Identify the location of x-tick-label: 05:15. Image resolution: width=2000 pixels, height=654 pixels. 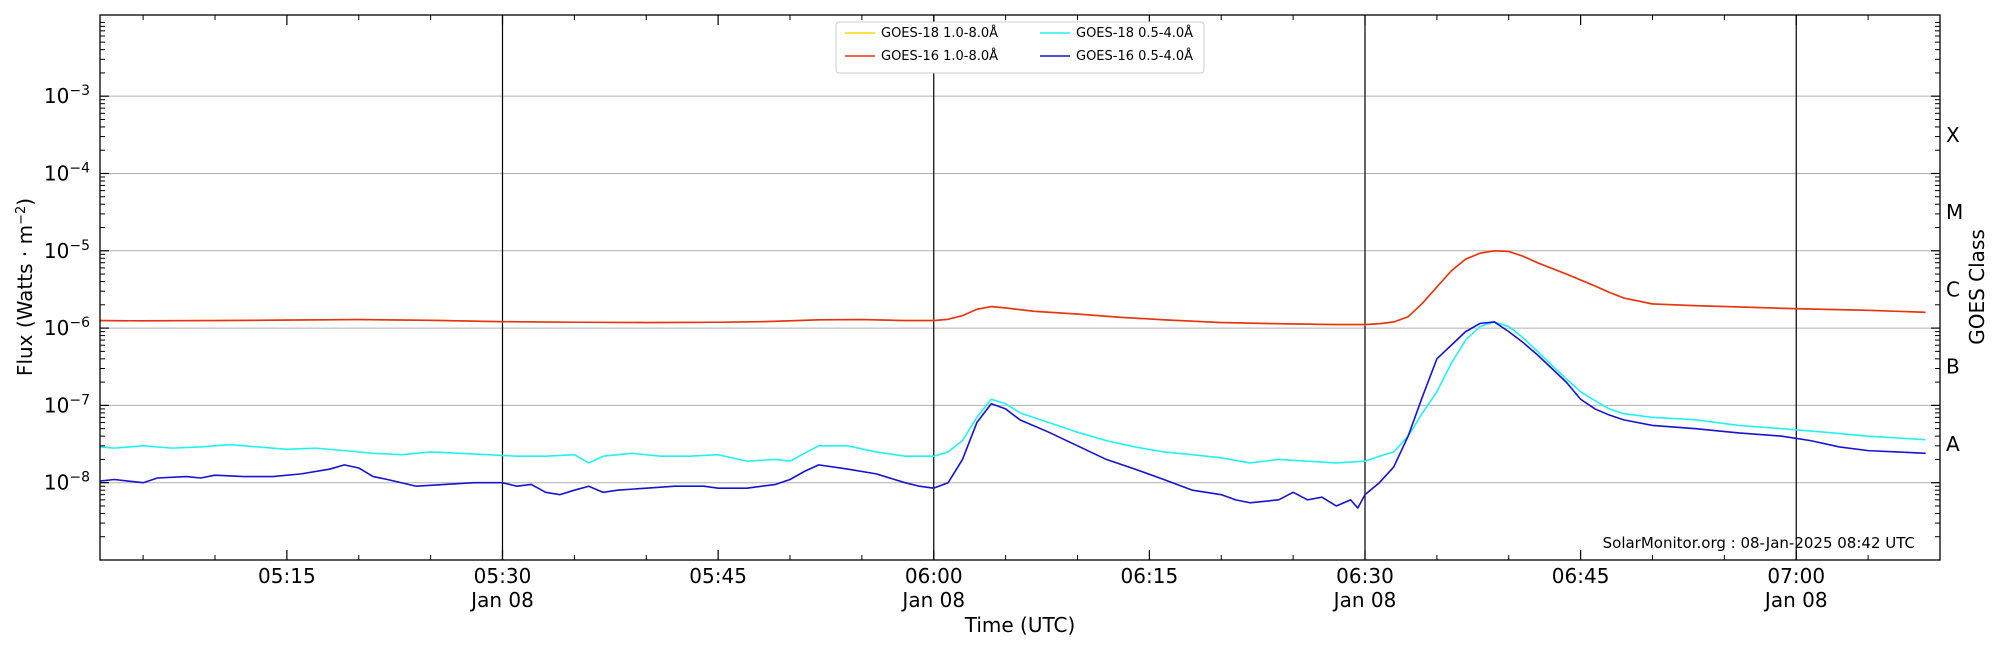
(287, 576).